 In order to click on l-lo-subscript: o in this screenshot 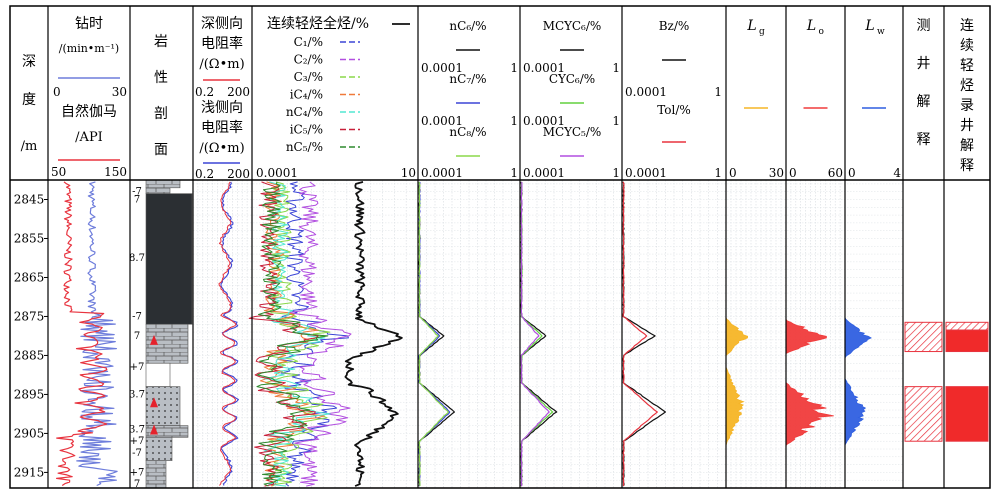, I will do `click(821, 32)`.